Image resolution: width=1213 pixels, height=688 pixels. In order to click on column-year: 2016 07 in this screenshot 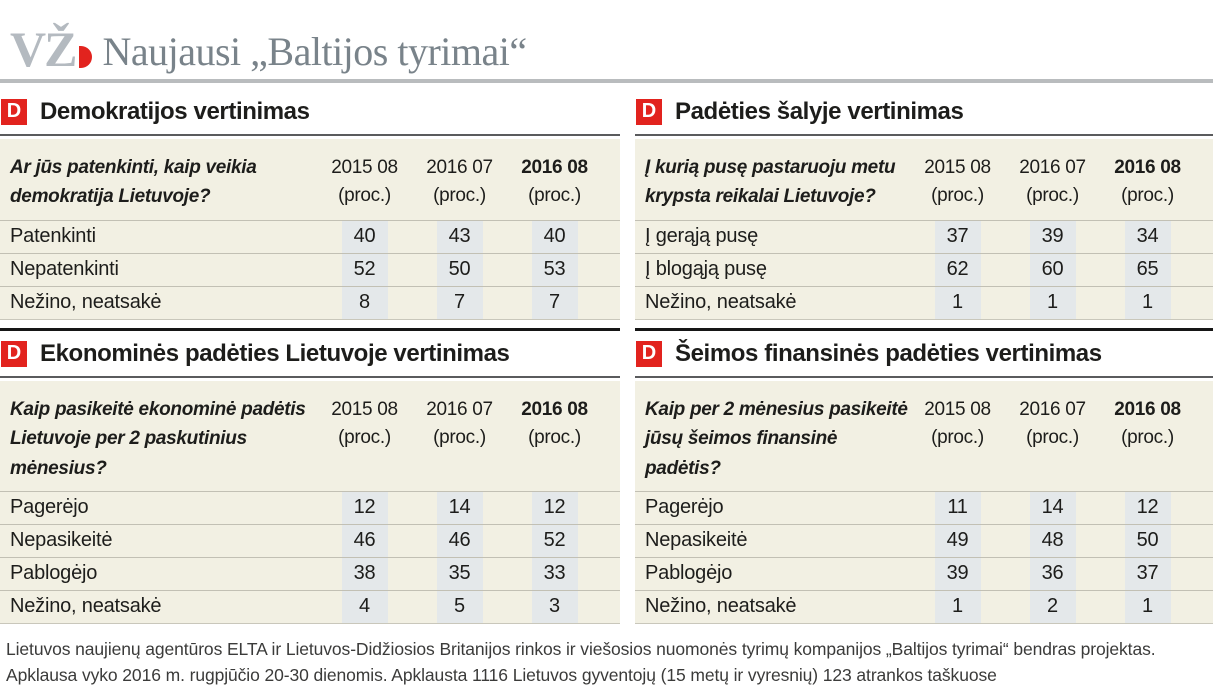, I will do `click(459, 167)`.